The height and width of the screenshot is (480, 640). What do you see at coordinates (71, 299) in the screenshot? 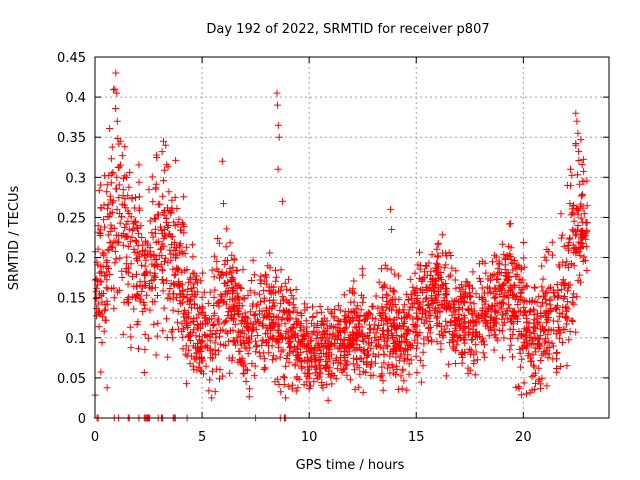
I see `y-tick-label: 0.15` at bounding box center [71, 299].